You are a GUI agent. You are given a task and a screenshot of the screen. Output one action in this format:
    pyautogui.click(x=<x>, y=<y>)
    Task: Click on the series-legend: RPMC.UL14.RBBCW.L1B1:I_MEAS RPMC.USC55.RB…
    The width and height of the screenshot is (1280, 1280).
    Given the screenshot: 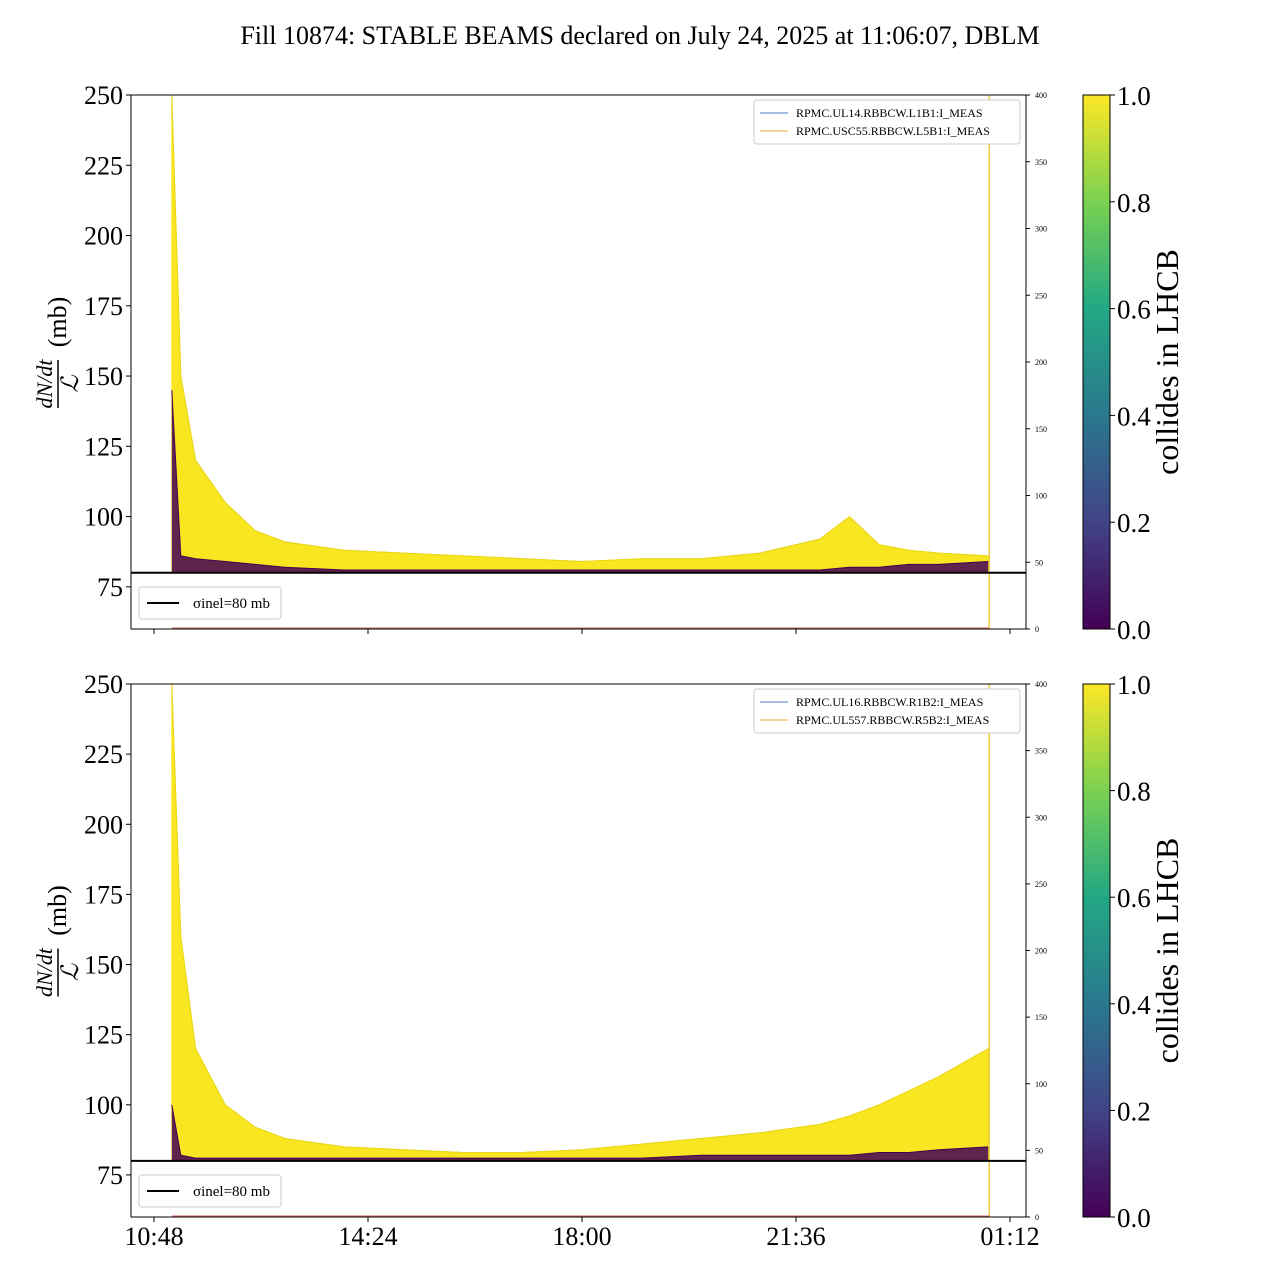 What is the action you would take?
    pyautogui.click(x=887, y=122)
    